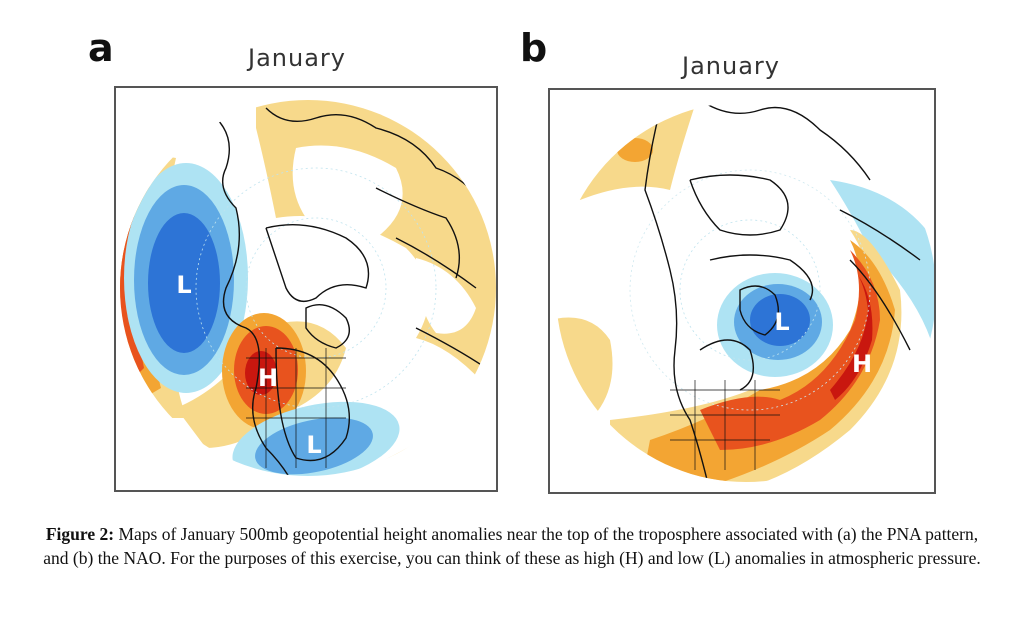  Describe the element at coordinates (882, 265) in the screenshot. I see `anomaly-low-light` at that location.